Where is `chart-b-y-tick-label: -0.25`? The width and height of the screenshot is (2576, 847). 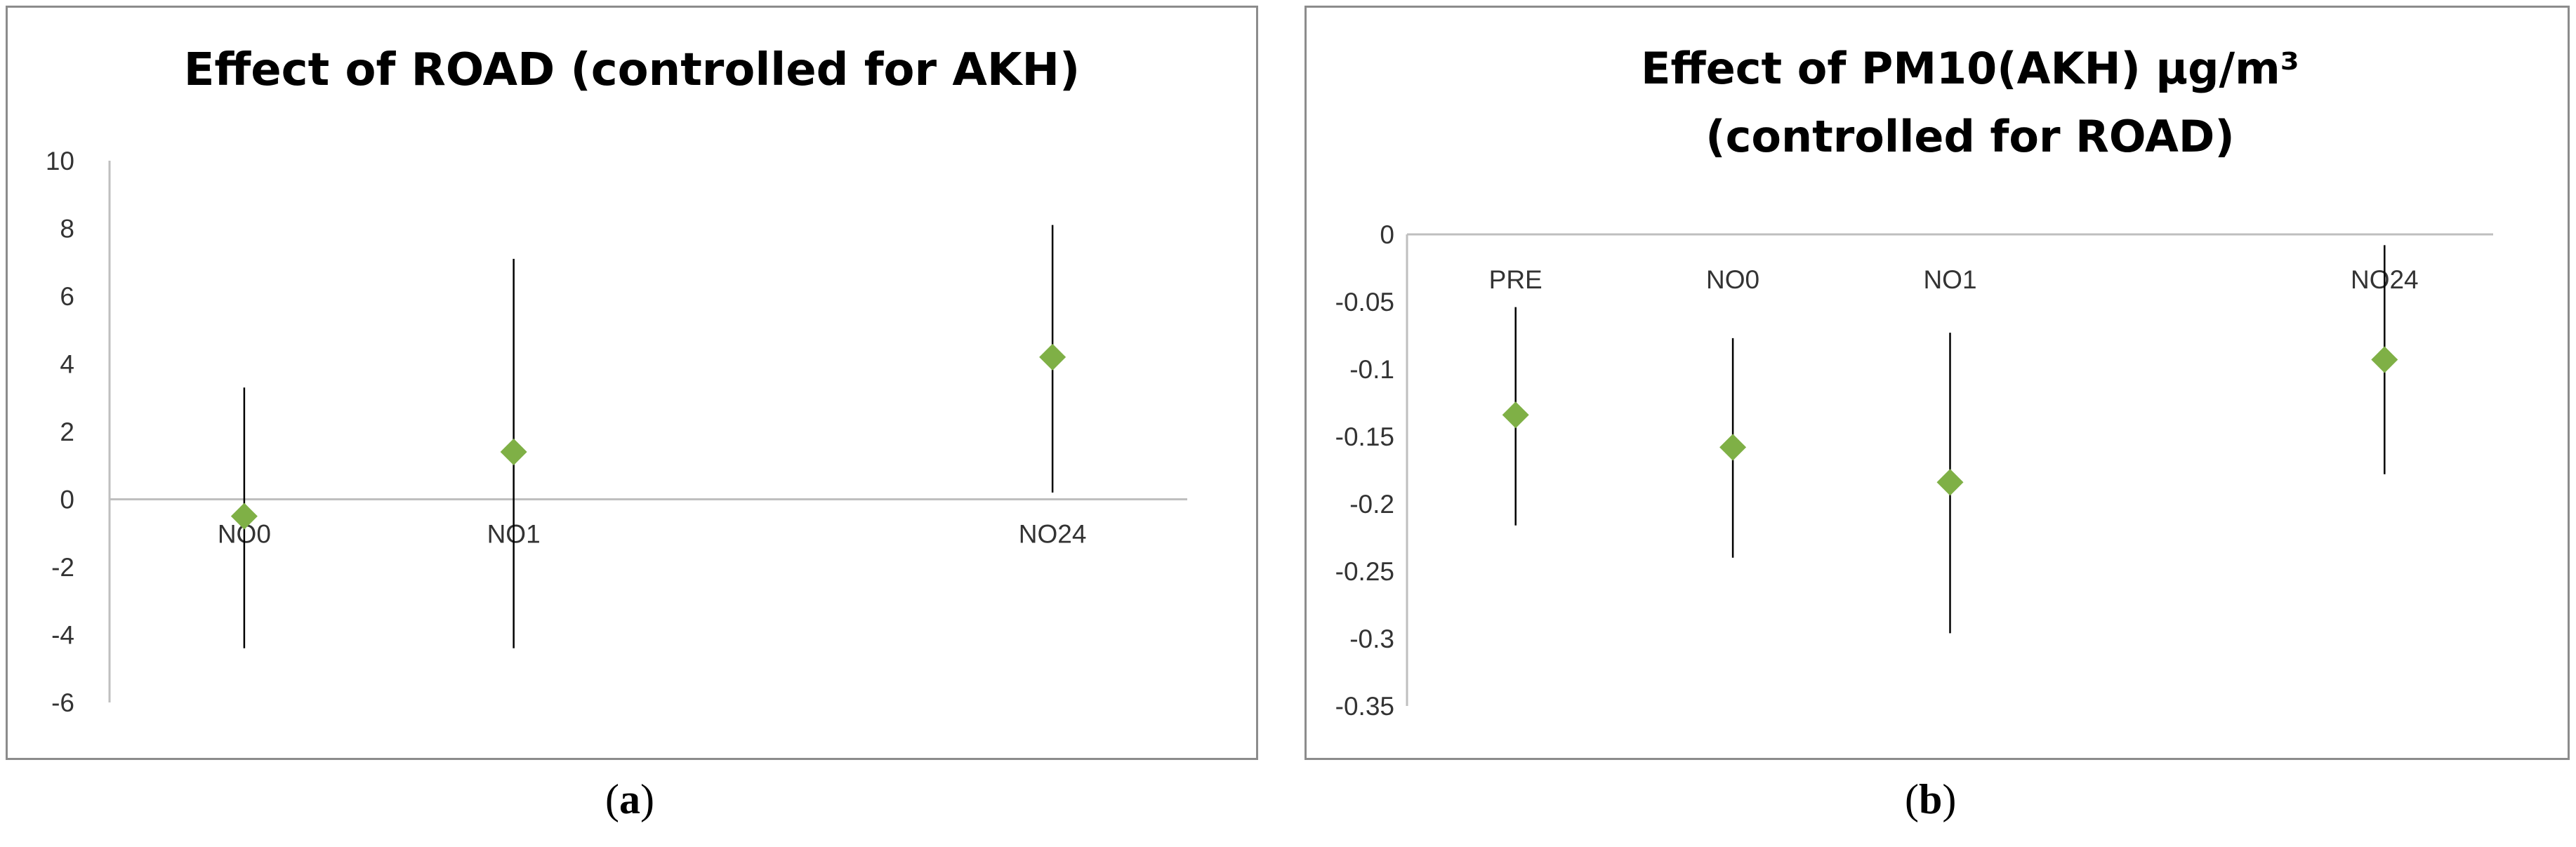
chart-b-y-tick-label: -0.25 is located at coordinates (1364, 571).